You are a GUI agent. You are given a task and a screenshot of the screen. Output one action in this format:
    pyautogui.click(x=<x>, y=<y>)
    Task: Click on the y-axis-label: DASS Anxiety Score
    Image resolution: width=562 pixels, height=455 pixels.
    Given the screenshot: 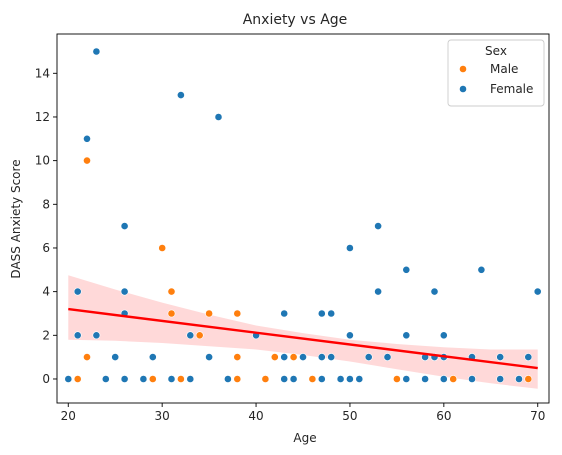 What is the action you would take?
    pyautogui.click(x=16, y=218)
    